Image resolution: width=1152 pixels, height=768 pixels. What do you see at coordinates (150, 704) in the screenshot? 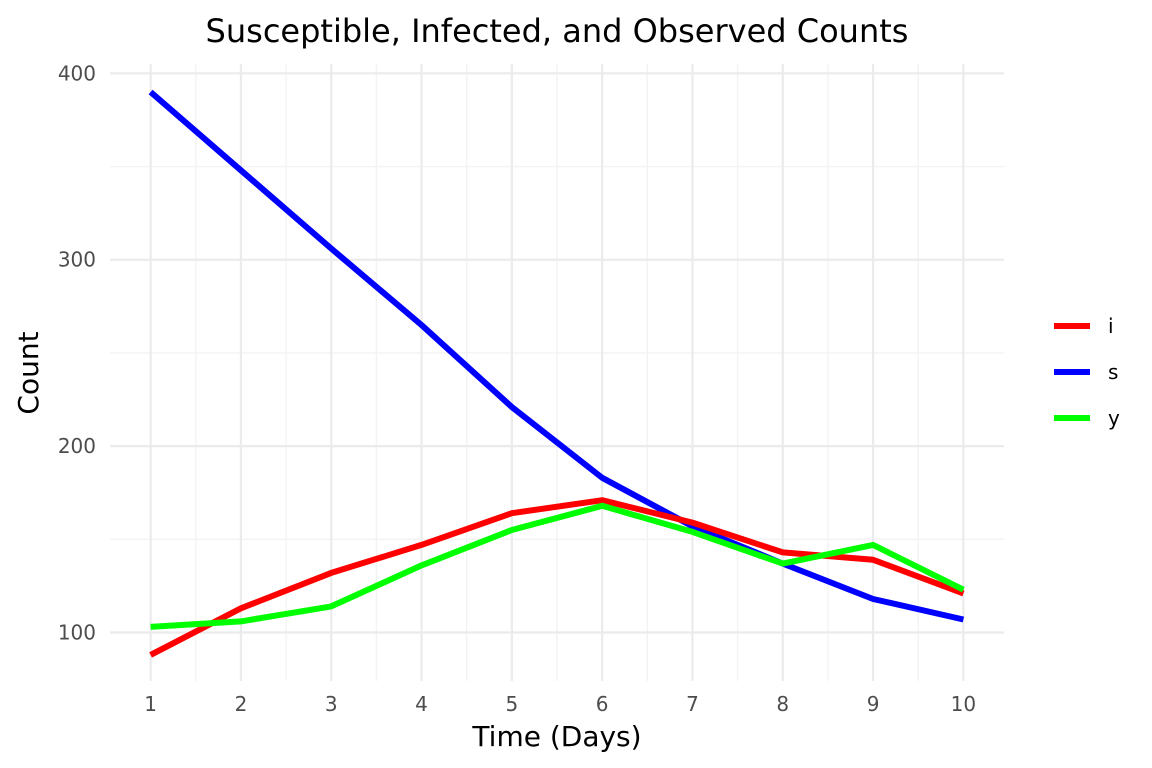
I see `x-tick-label: 1` at bounding box center [150, 704].